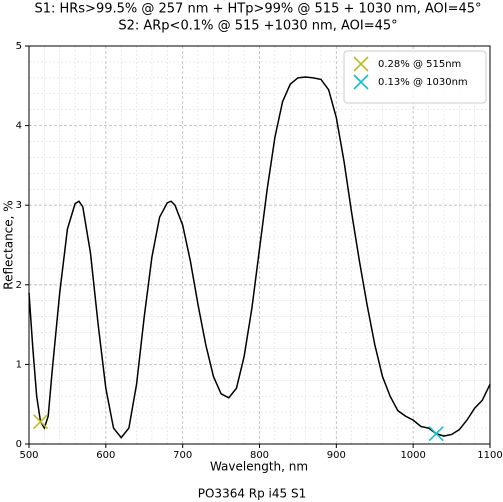  What do you see at coordinates (259, 455) in the screenshot?
I see `x-tick-label: 800` at bounding box center [259, 455].